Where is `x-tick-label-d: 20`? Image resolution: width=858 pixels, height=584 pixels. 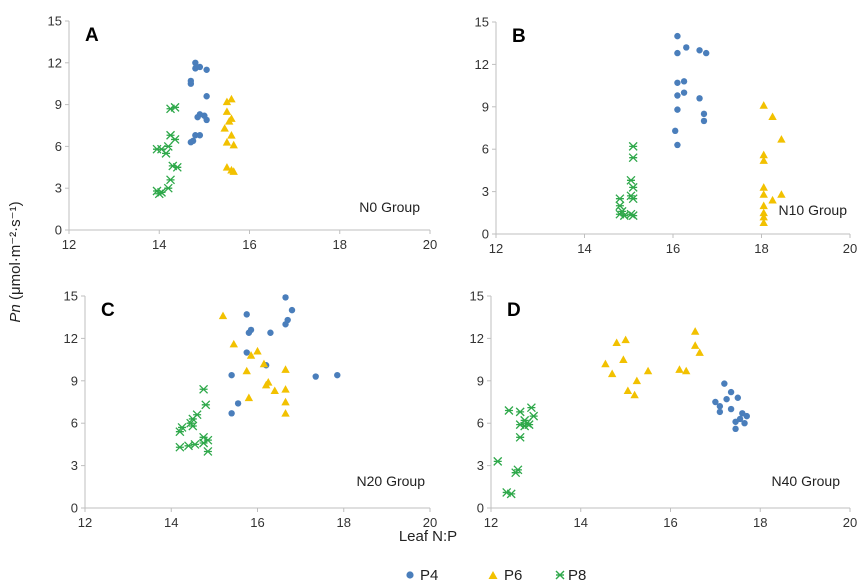 x-tick-label-d: 20 is located at coordinates (850, 522).